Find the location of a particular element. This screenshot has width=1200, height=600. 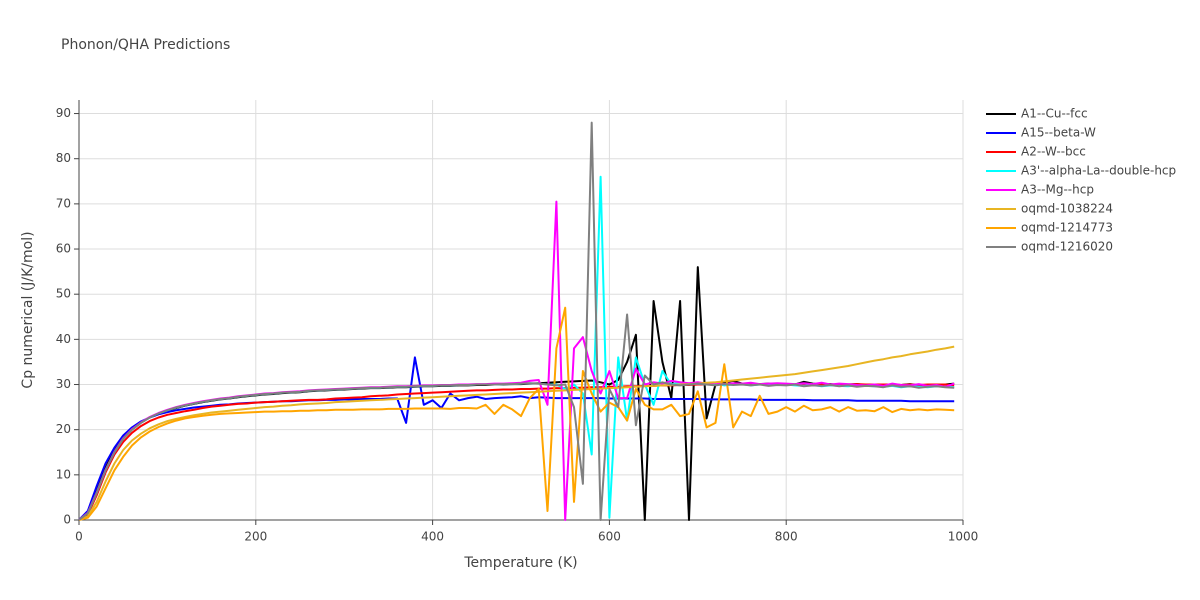

y-tick-label: 40 is located at coordinates (63, 339).